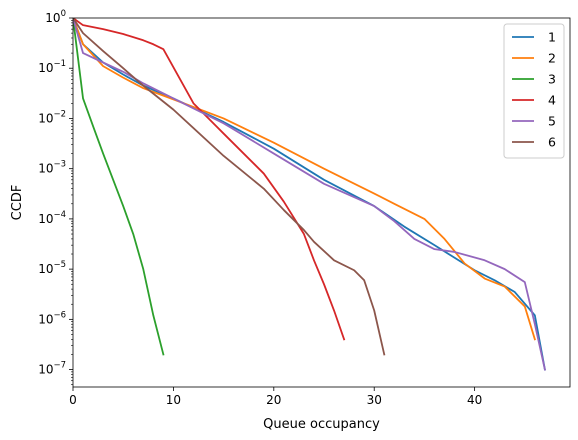 This screenshot has height=440, width=578. What do you see at coordinates (52, 218) in the screenshot?
I see `y-tick-label: 10⁻⁴` at bounding box center [52, 218].